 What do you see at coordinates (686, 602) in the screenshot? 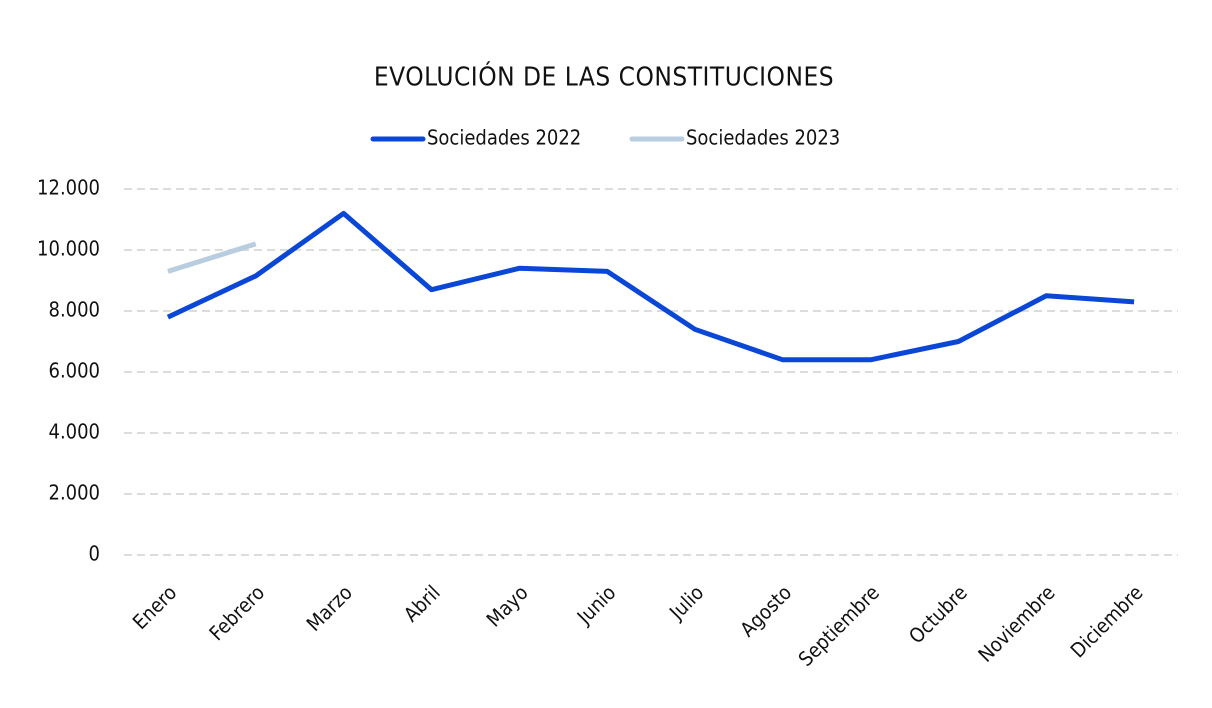
I see `x-tick-label: Julio` at bounding box center [686, 602].